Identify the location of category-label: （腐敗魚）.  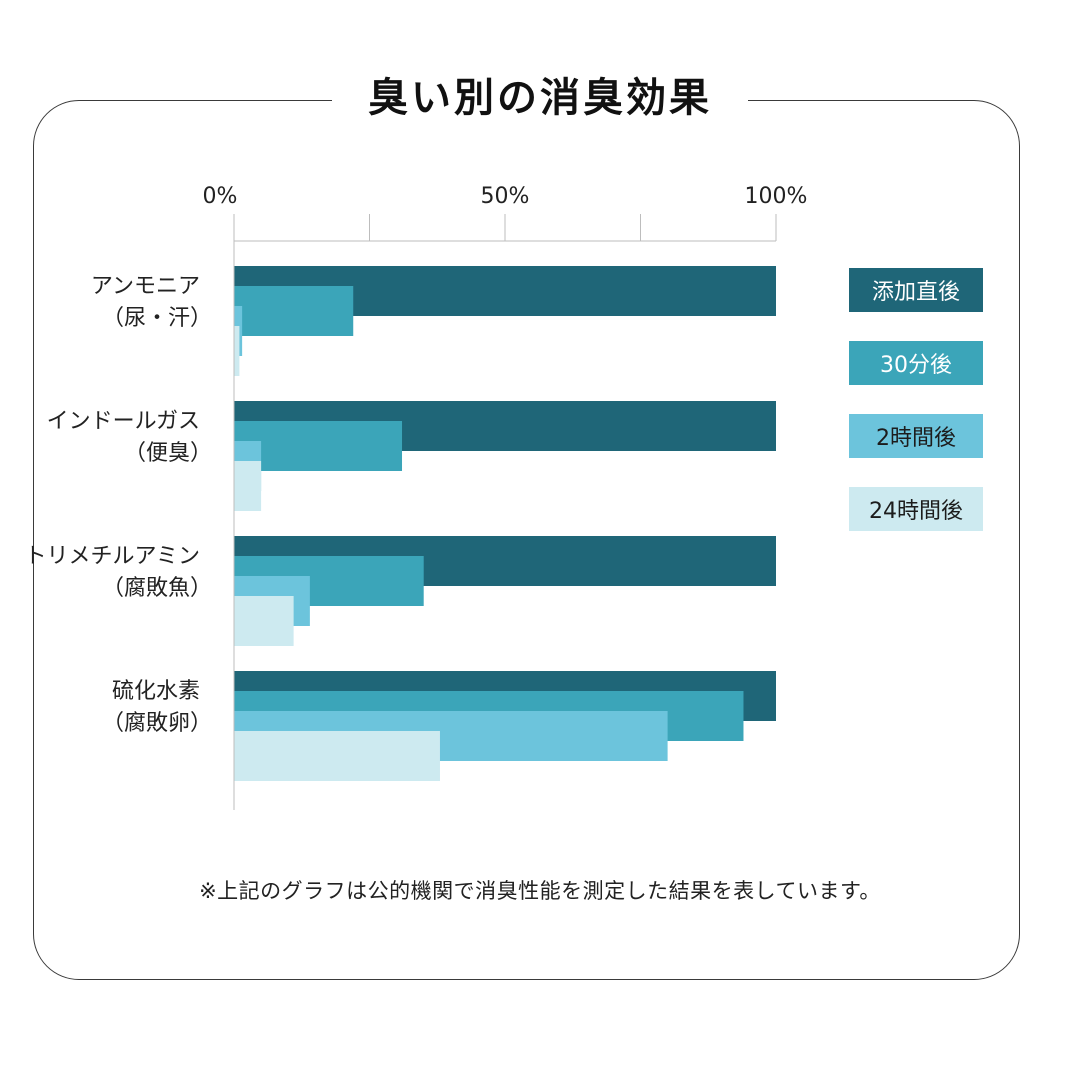
(157, 588).